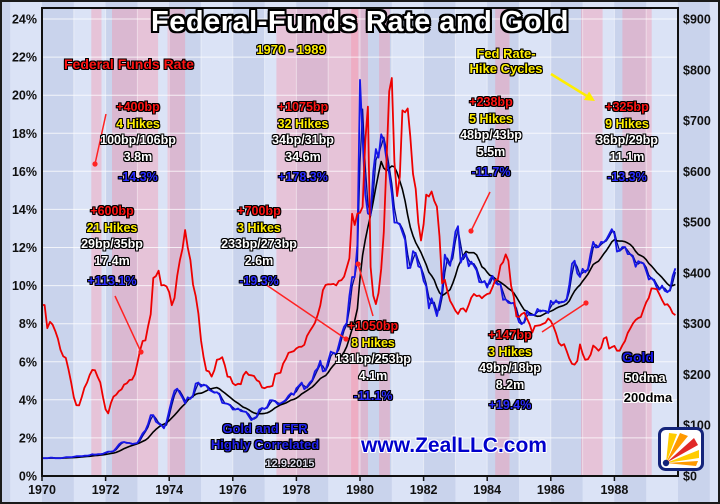 The image size is (720, 504). I want to click on hike-cycle-annotation: +238bp 5 Hikes 48bp/43bp 5.5m -11.7%, so click(491, 137).